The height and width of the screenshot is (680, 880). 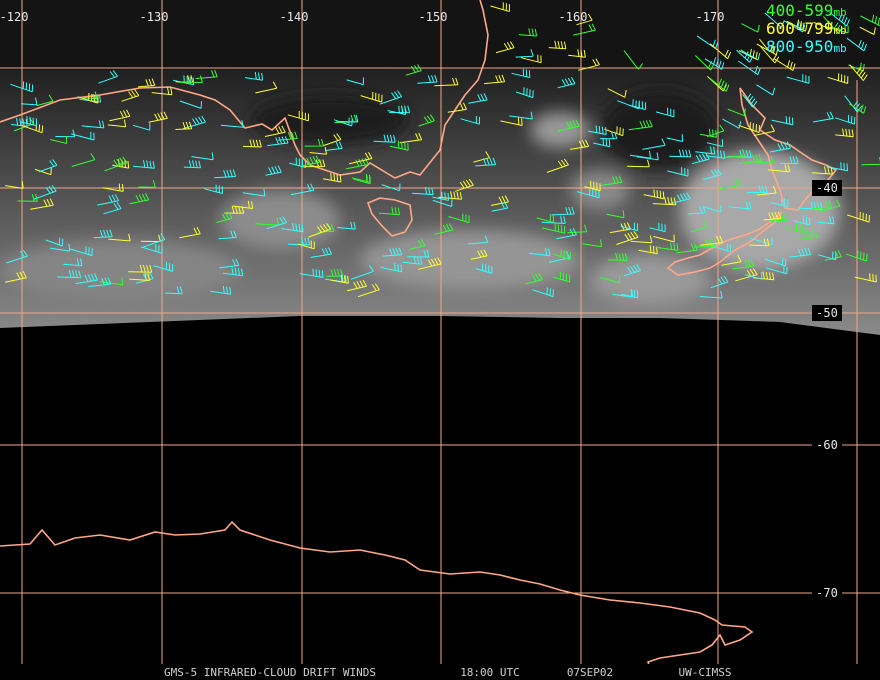 What do you see at coordinates (827, 313) in the screenshot?
I see `latitude-label: -50` at bounding box center [827, 313].